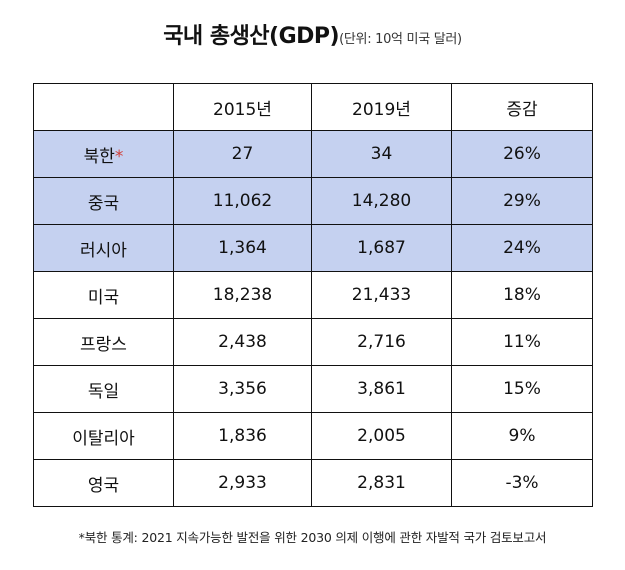  What do you see at coordinates (522, 154) in the screenshot?
I see `change-cell: 26%` at bounding box center [522, 154].